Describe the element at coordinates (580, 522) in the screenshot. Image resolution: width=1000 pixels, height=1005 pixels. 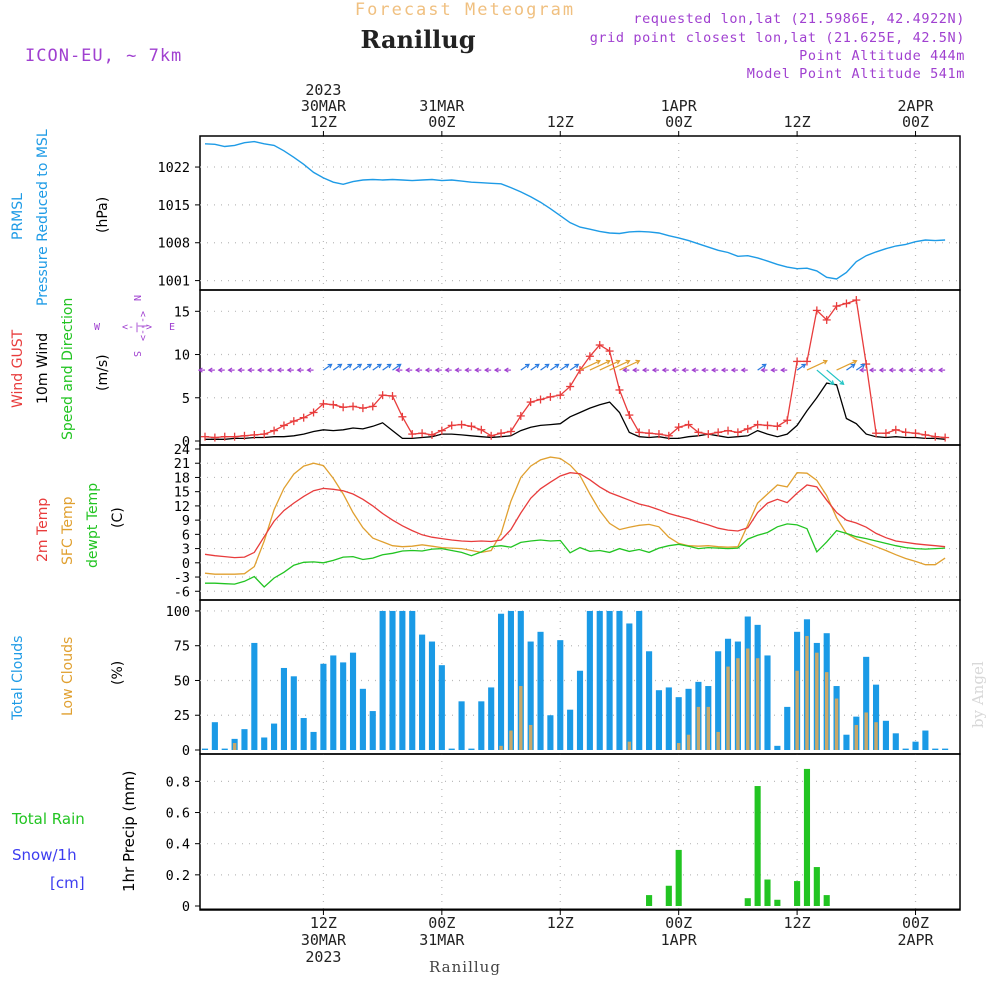
I see `temp-frame` at that location.